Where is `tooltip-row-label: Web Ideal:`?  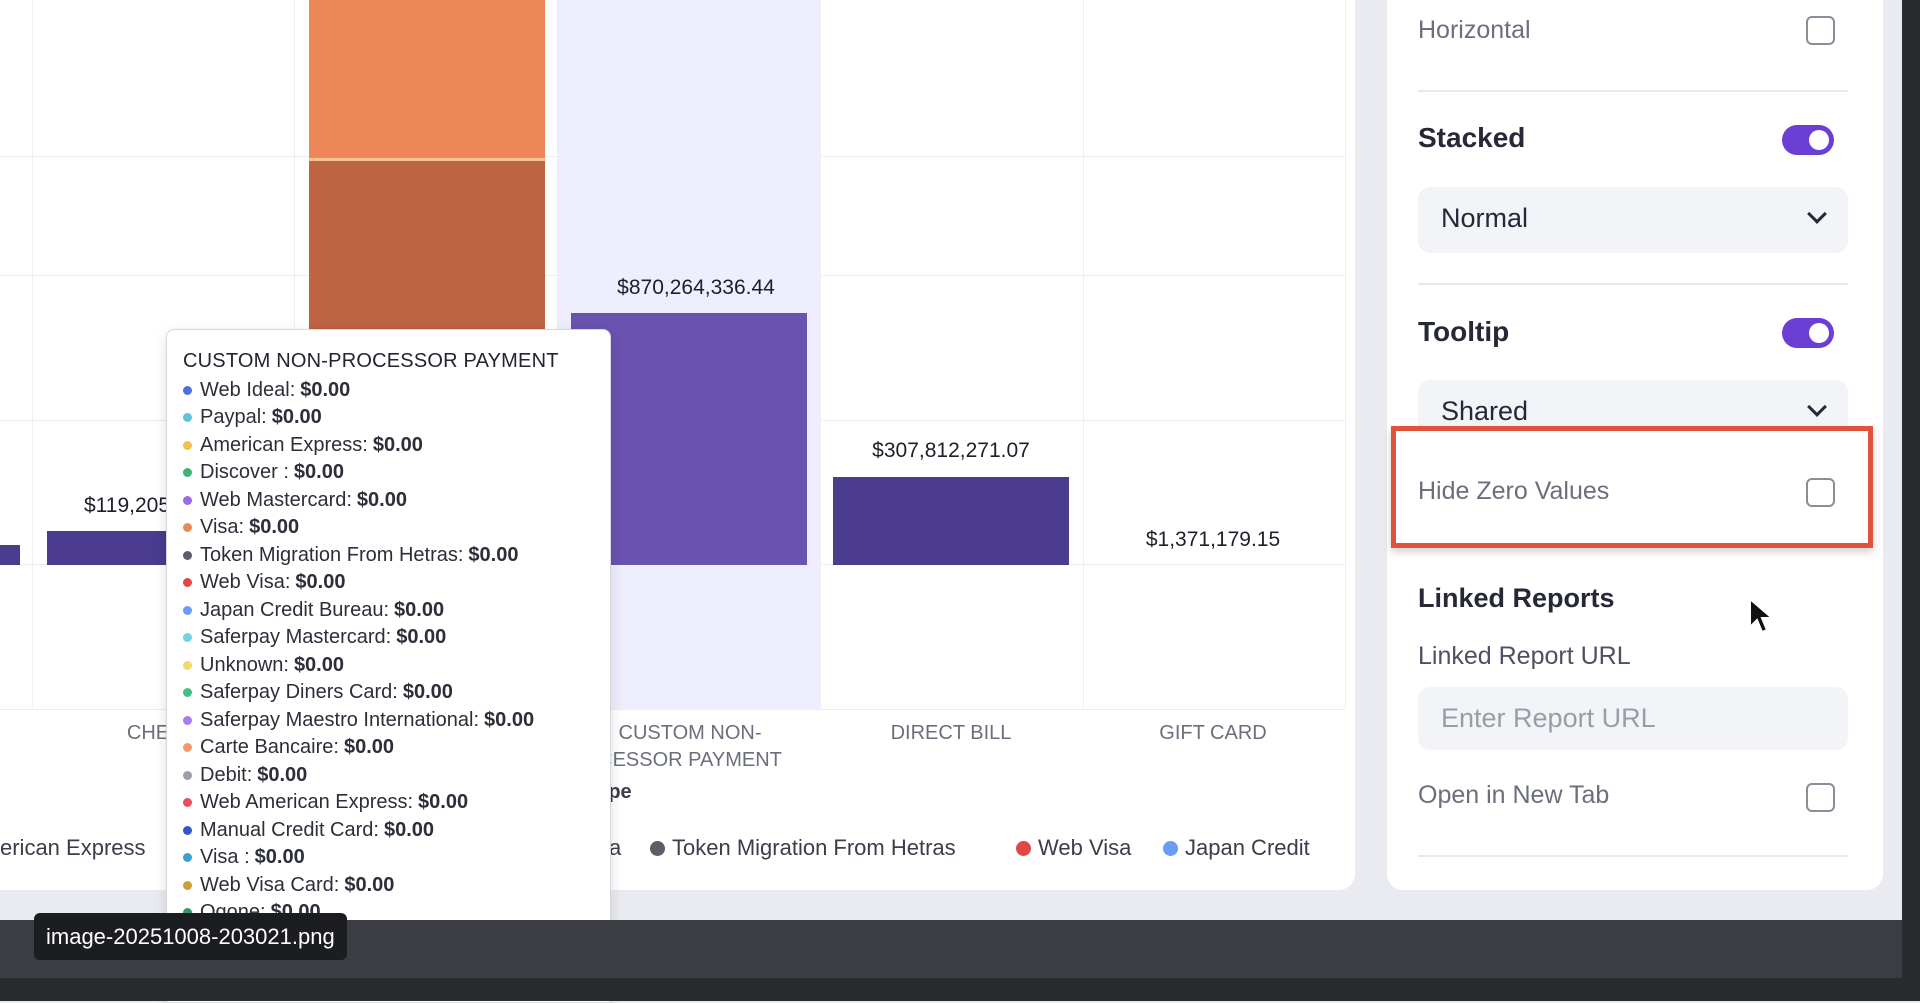
tooltip-row-label: Web Ideal: is located at coordinates (248, 389).